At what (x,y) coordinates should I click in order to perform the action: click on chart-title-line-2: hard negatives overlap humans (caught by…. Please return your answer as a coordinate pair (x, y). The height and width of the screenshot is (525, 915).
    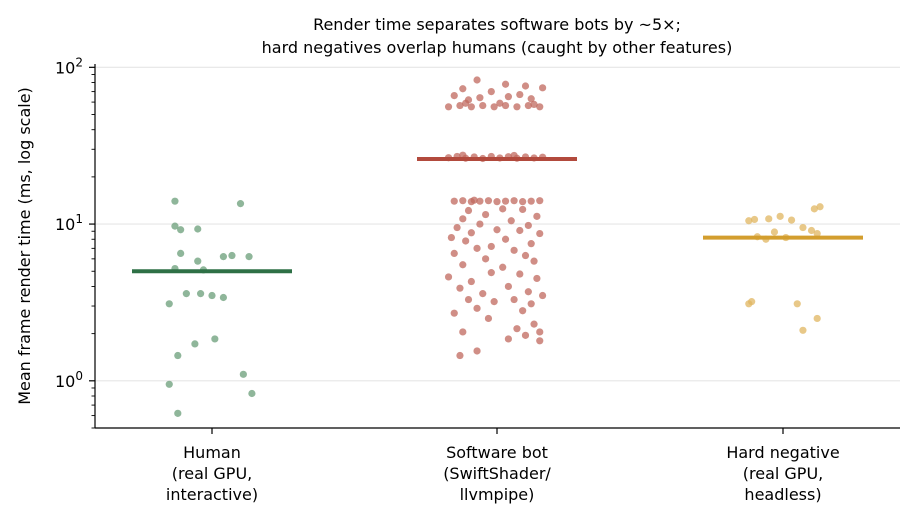
    Looking at the image, I should click on (497, 47).